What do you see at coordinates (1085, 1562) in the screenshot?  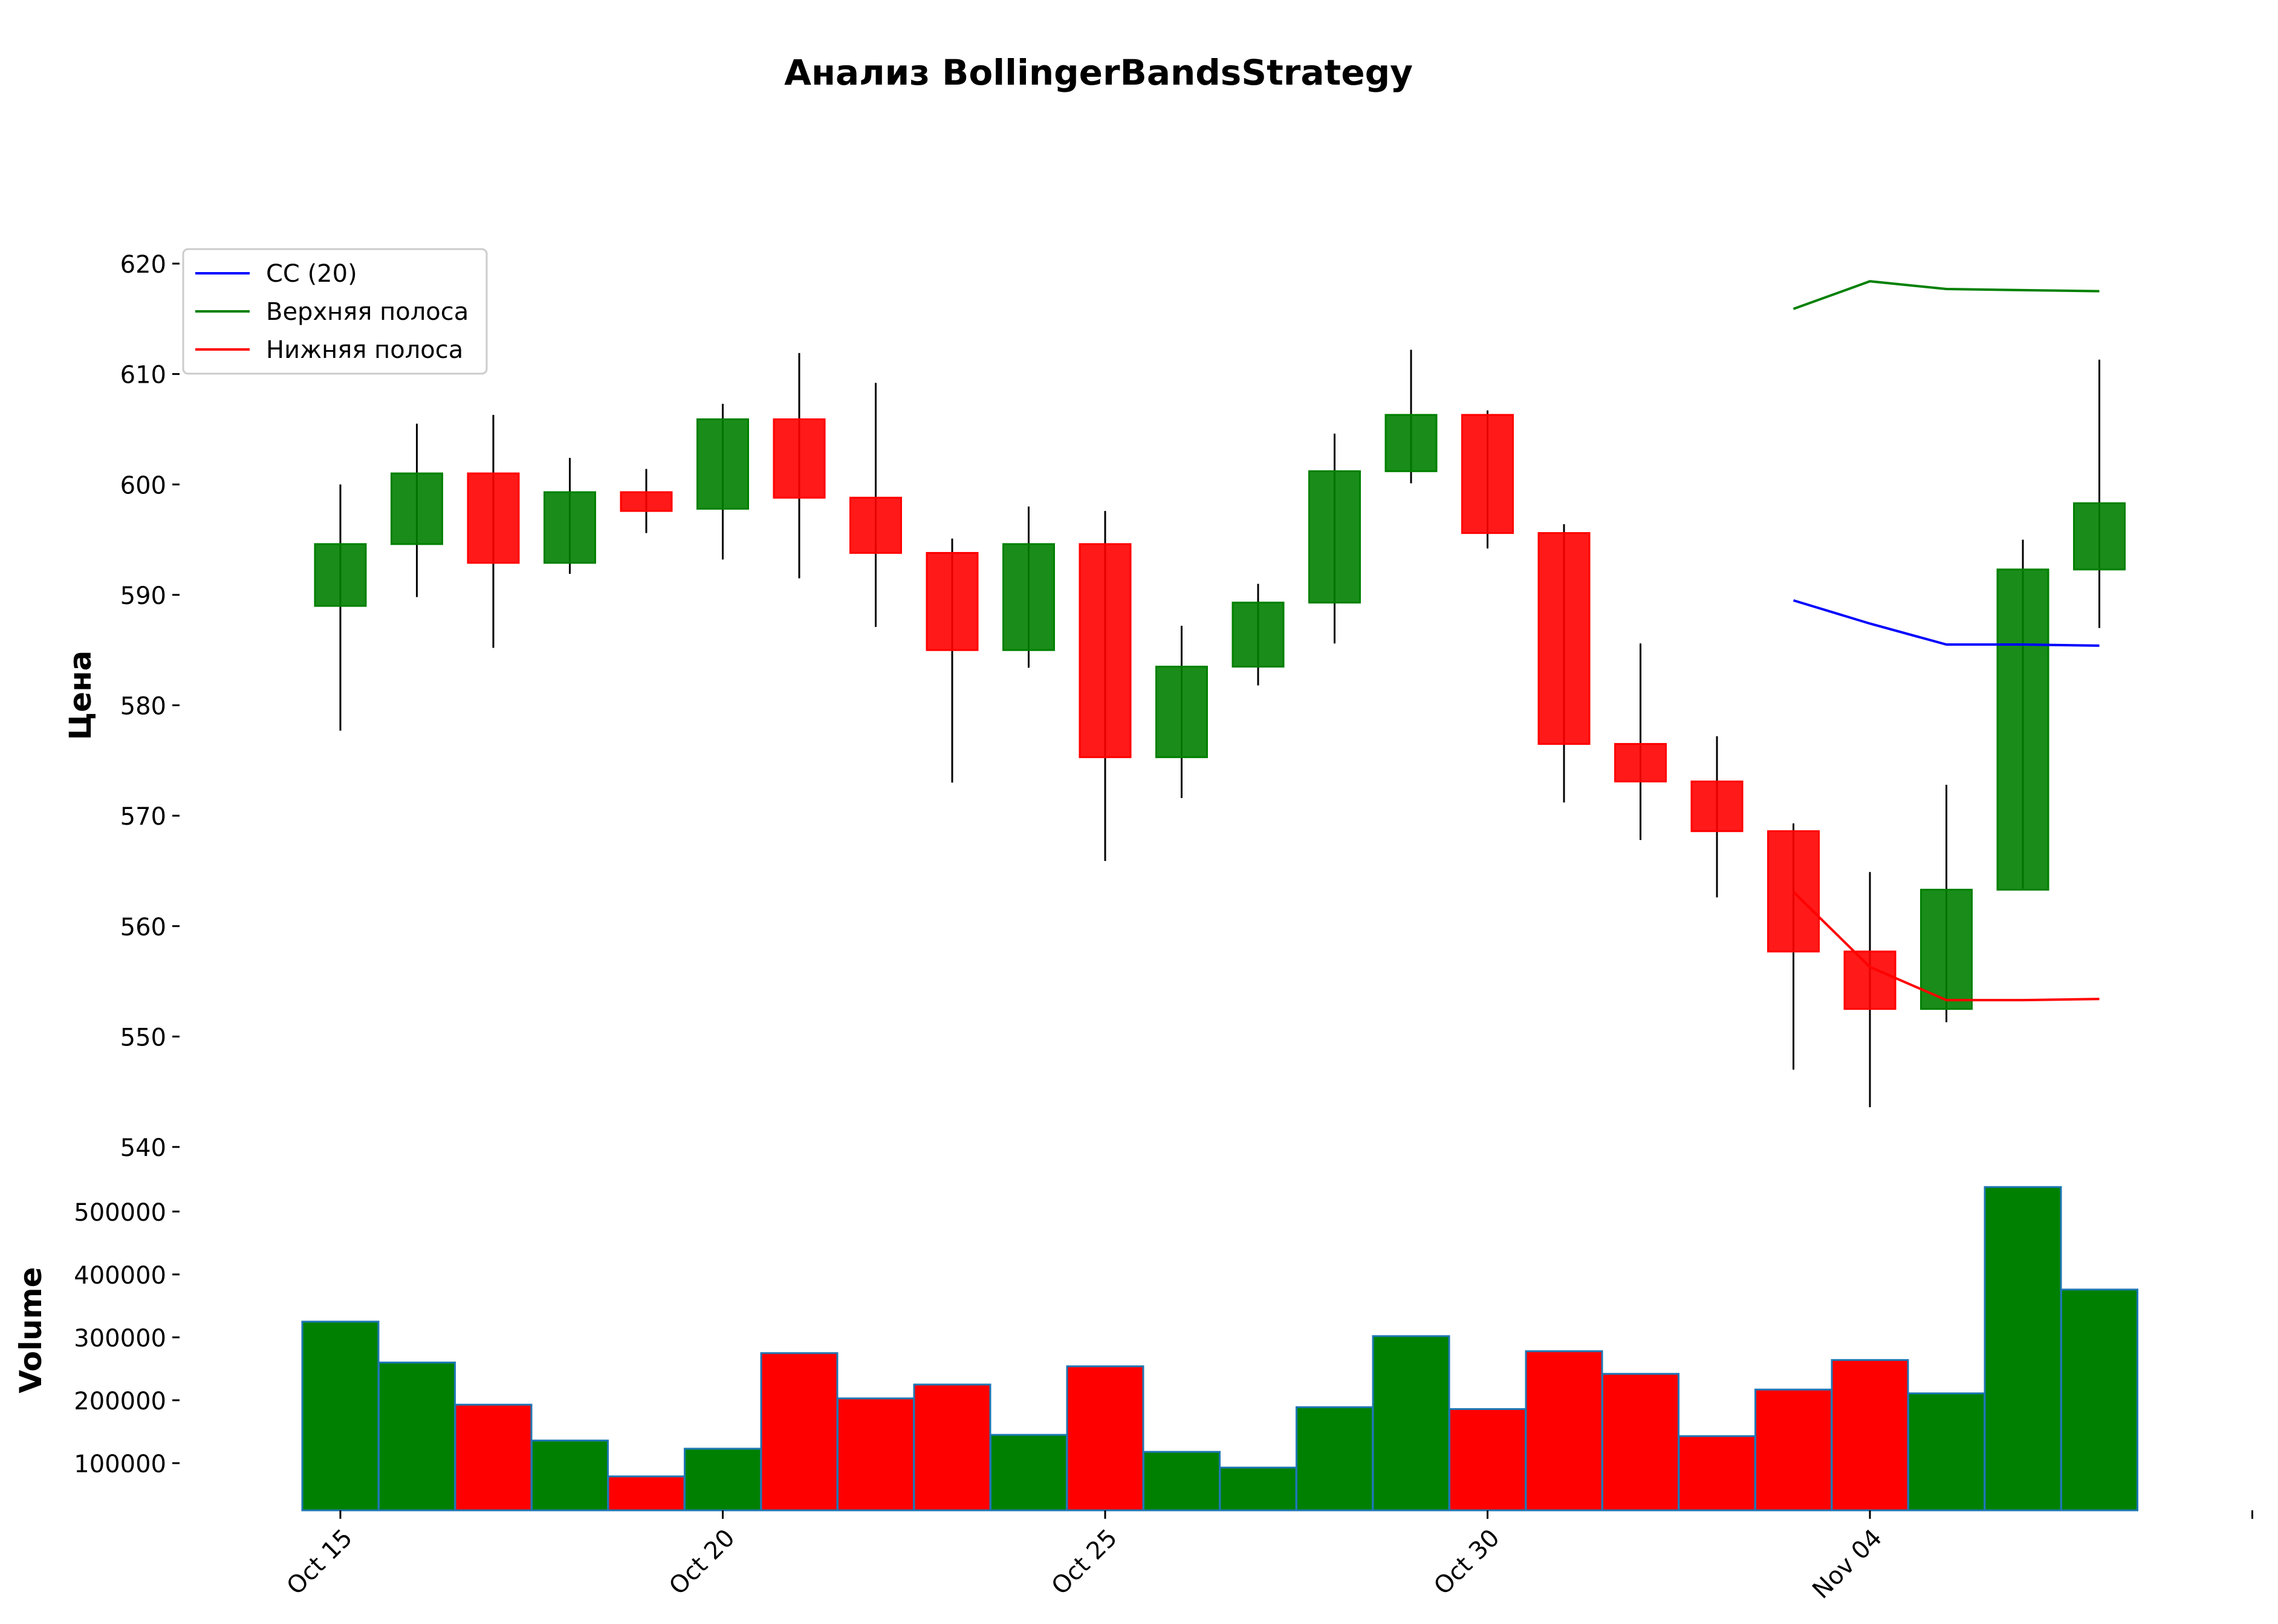 I see `x-tick-label: Oct 25` at bounding box center [1085, 1562].